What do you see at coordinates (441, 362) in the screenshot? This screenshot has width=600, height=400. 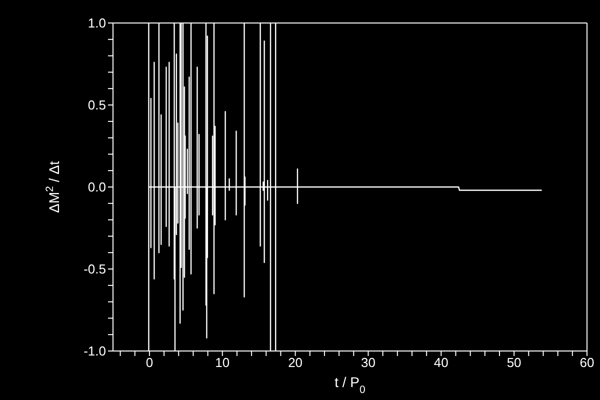 I see `x-tick-label: 40` at bounding box center [441, 362].